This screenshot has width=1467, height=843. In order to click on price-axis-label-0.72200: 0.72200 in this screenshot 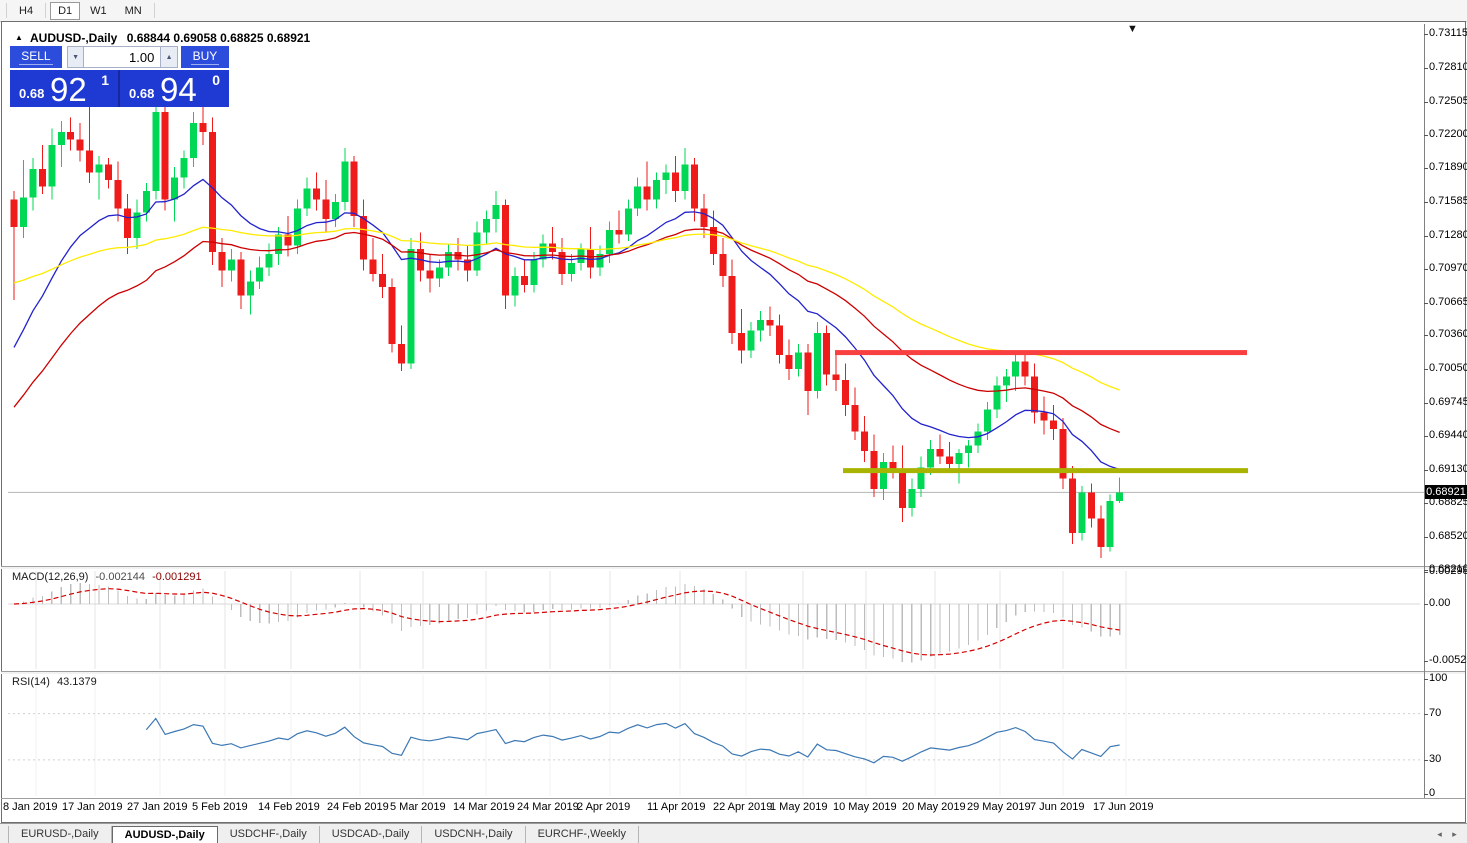, I will do `click(1448, 134)`.